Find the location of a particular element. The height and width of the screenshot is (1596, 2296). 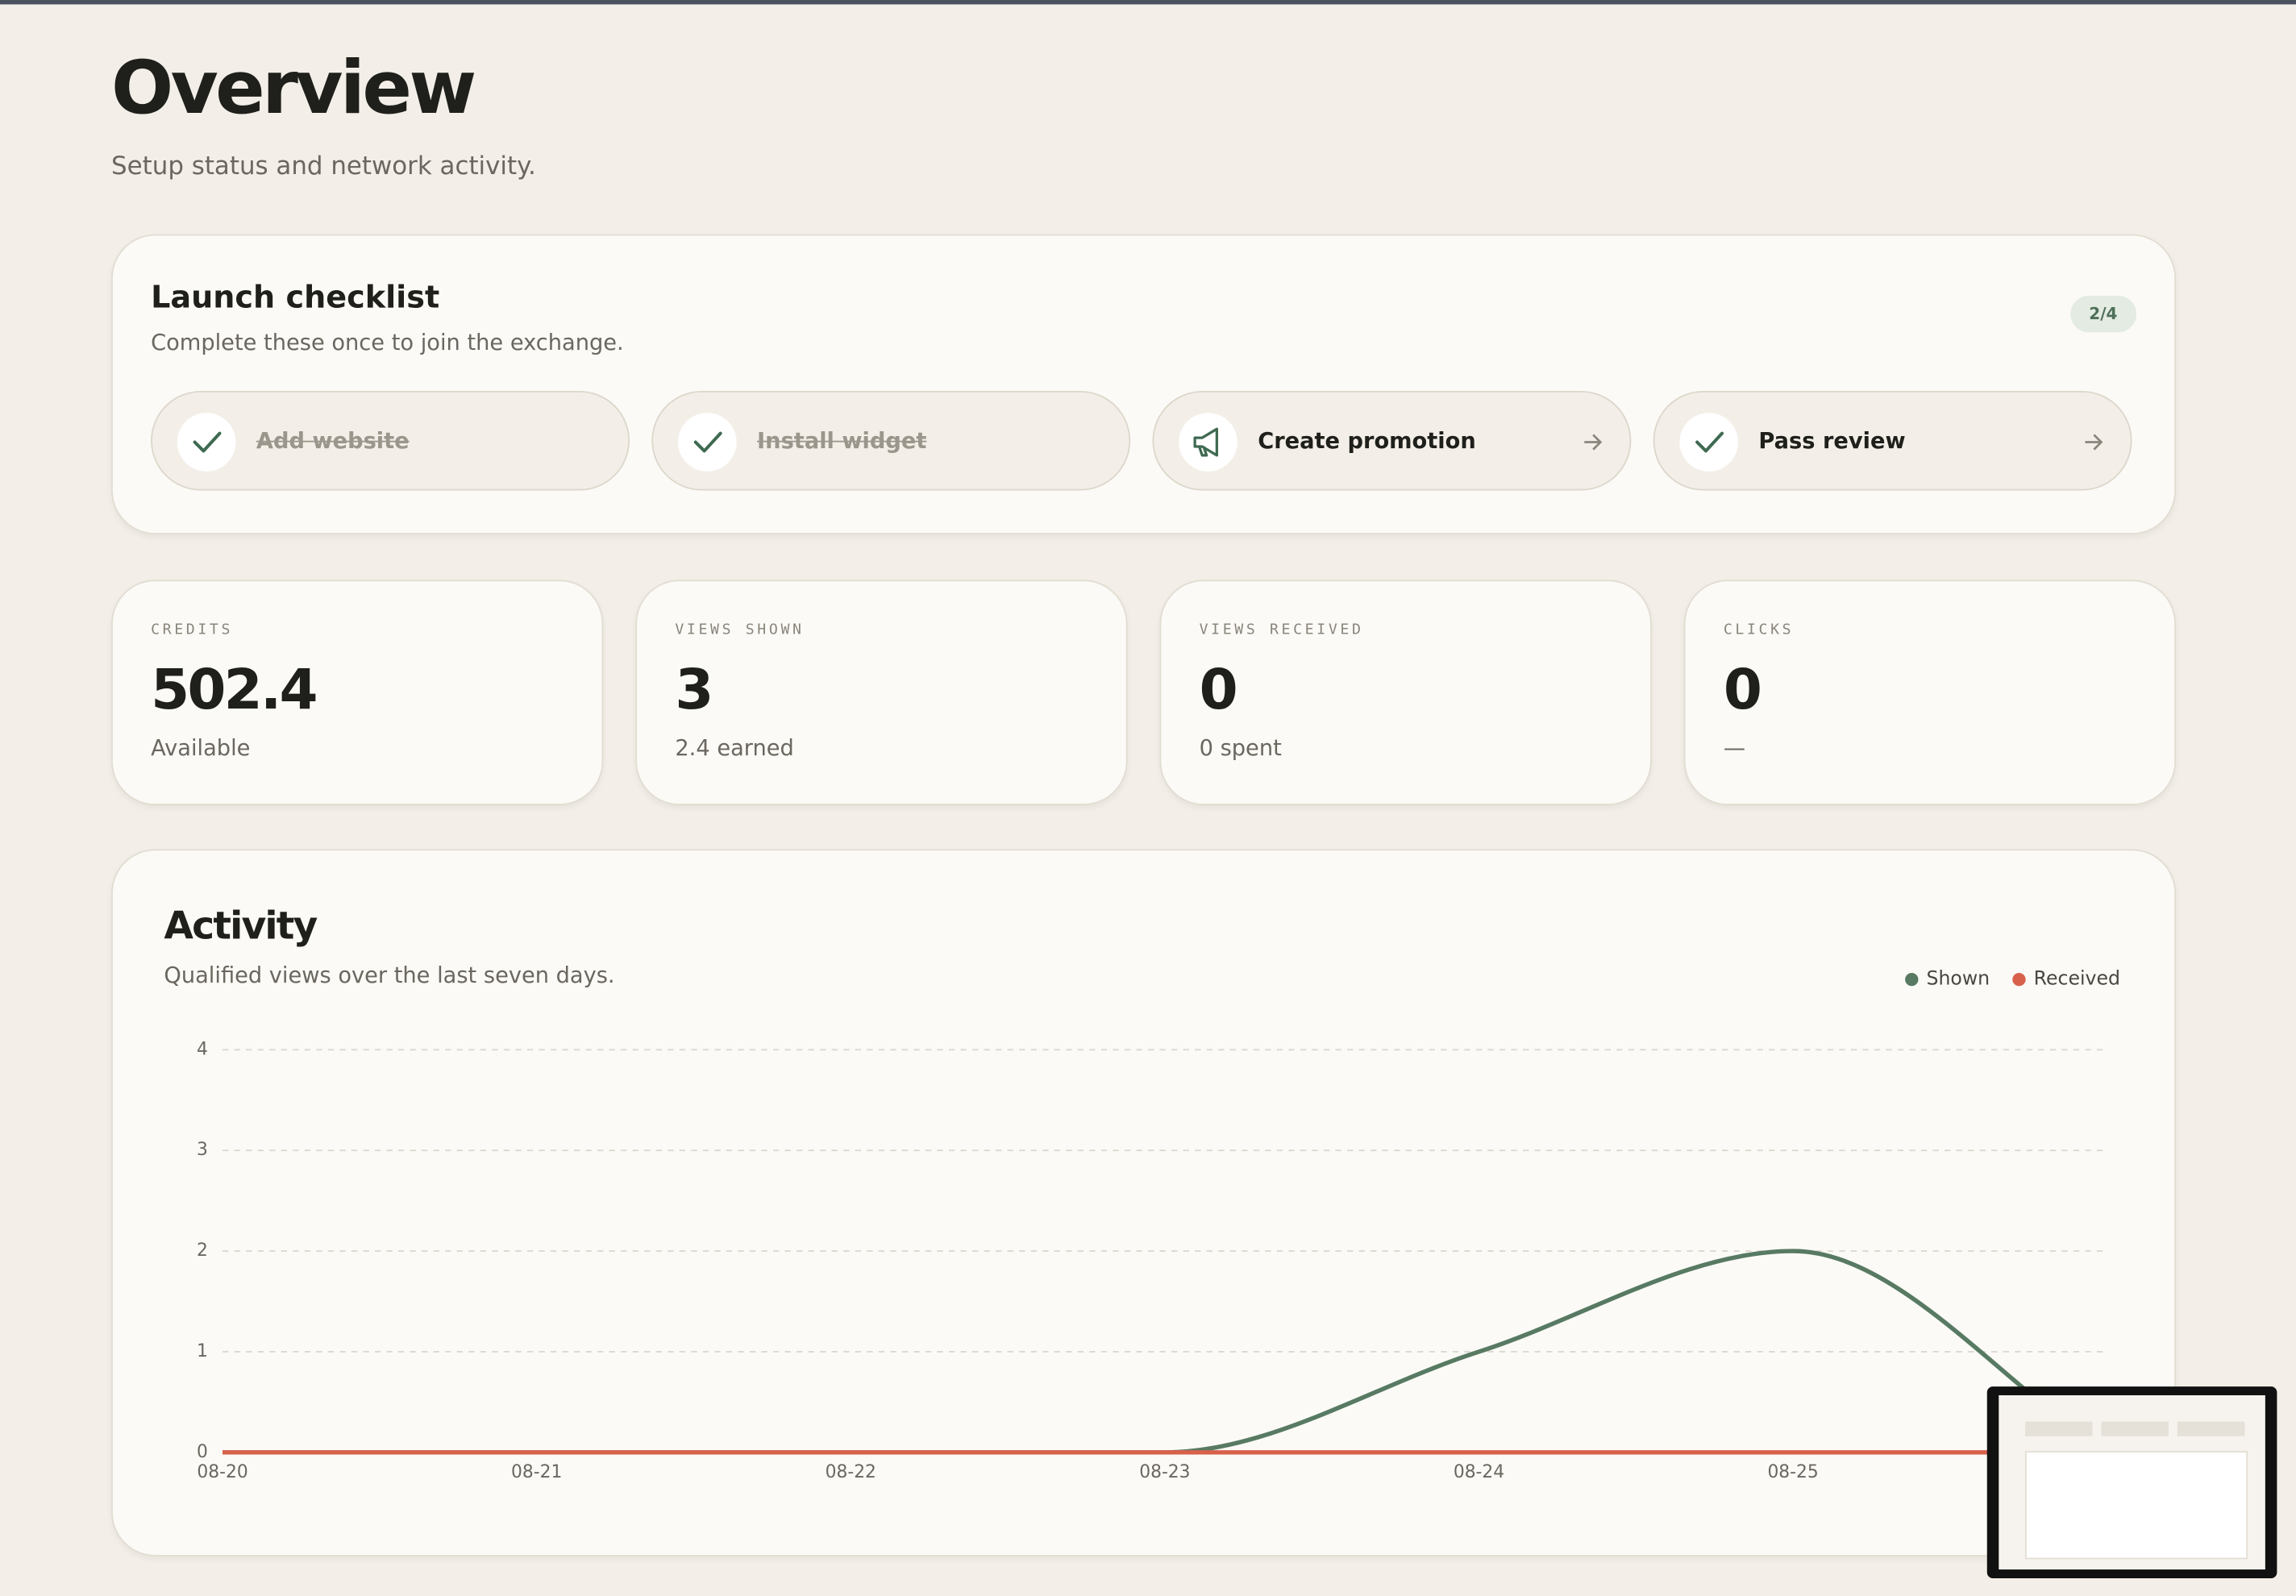

stat-note: 0 spent is located at coordinates (1240, 748).